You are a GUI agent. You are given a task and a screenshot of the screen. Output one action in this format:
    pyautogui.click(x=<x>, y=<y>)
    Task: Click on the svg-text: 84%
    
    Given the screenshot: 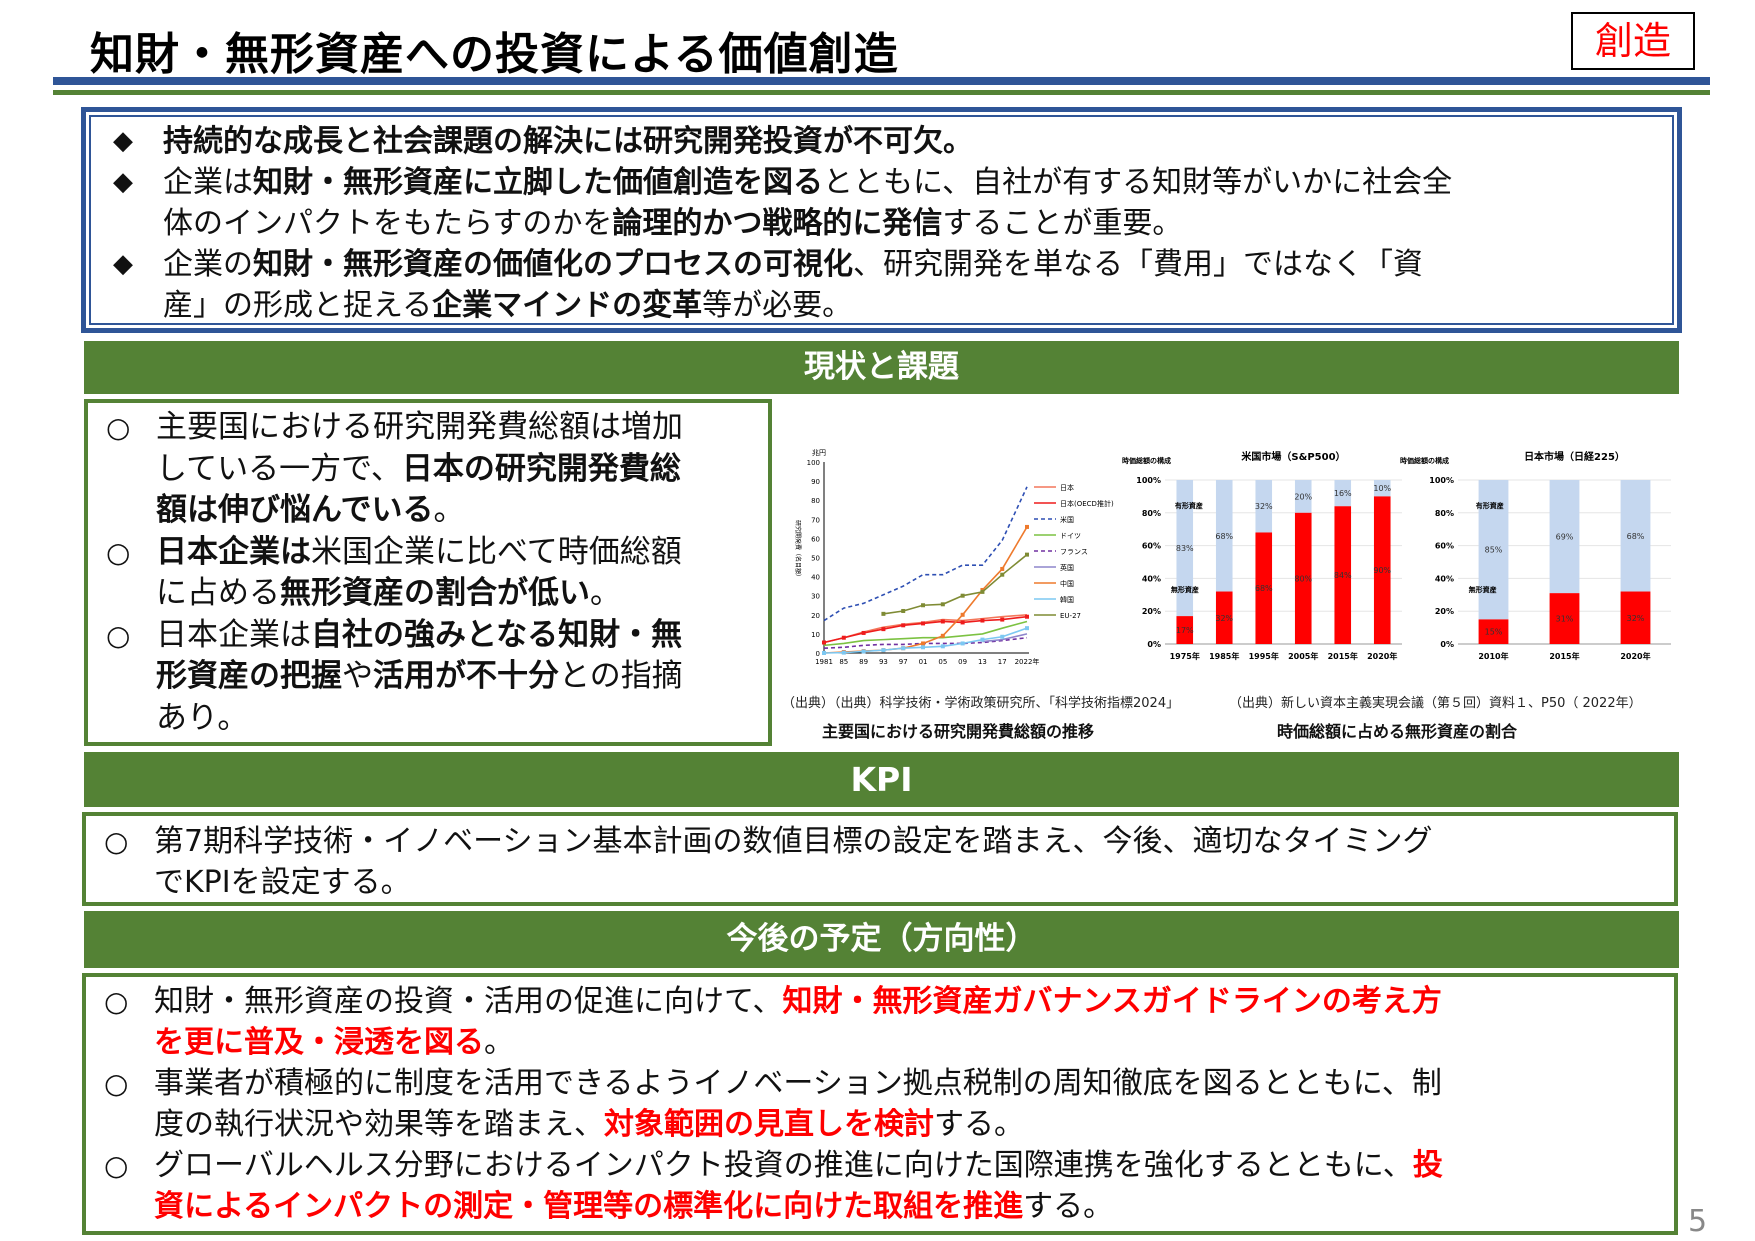 What is the action you would take?
    pyautogui.click(x=1343, y=575)
    